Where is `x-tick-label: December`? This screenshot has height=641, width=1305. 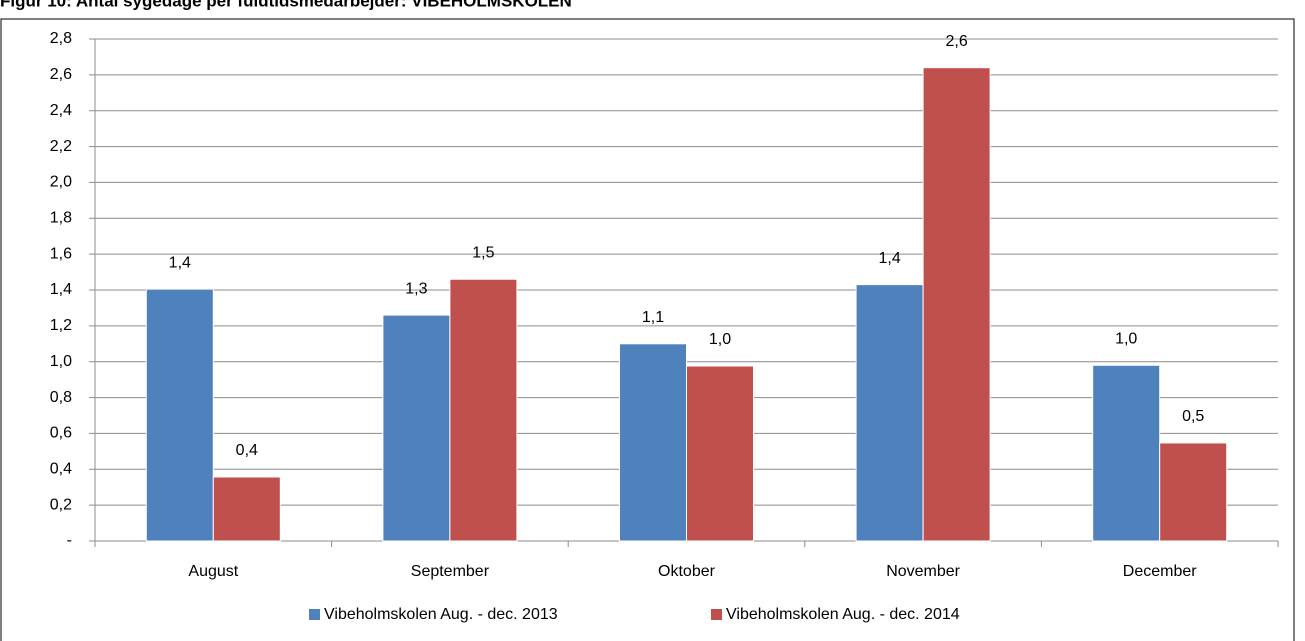 x-tick-label: December is located at coordinates (1160, 571).